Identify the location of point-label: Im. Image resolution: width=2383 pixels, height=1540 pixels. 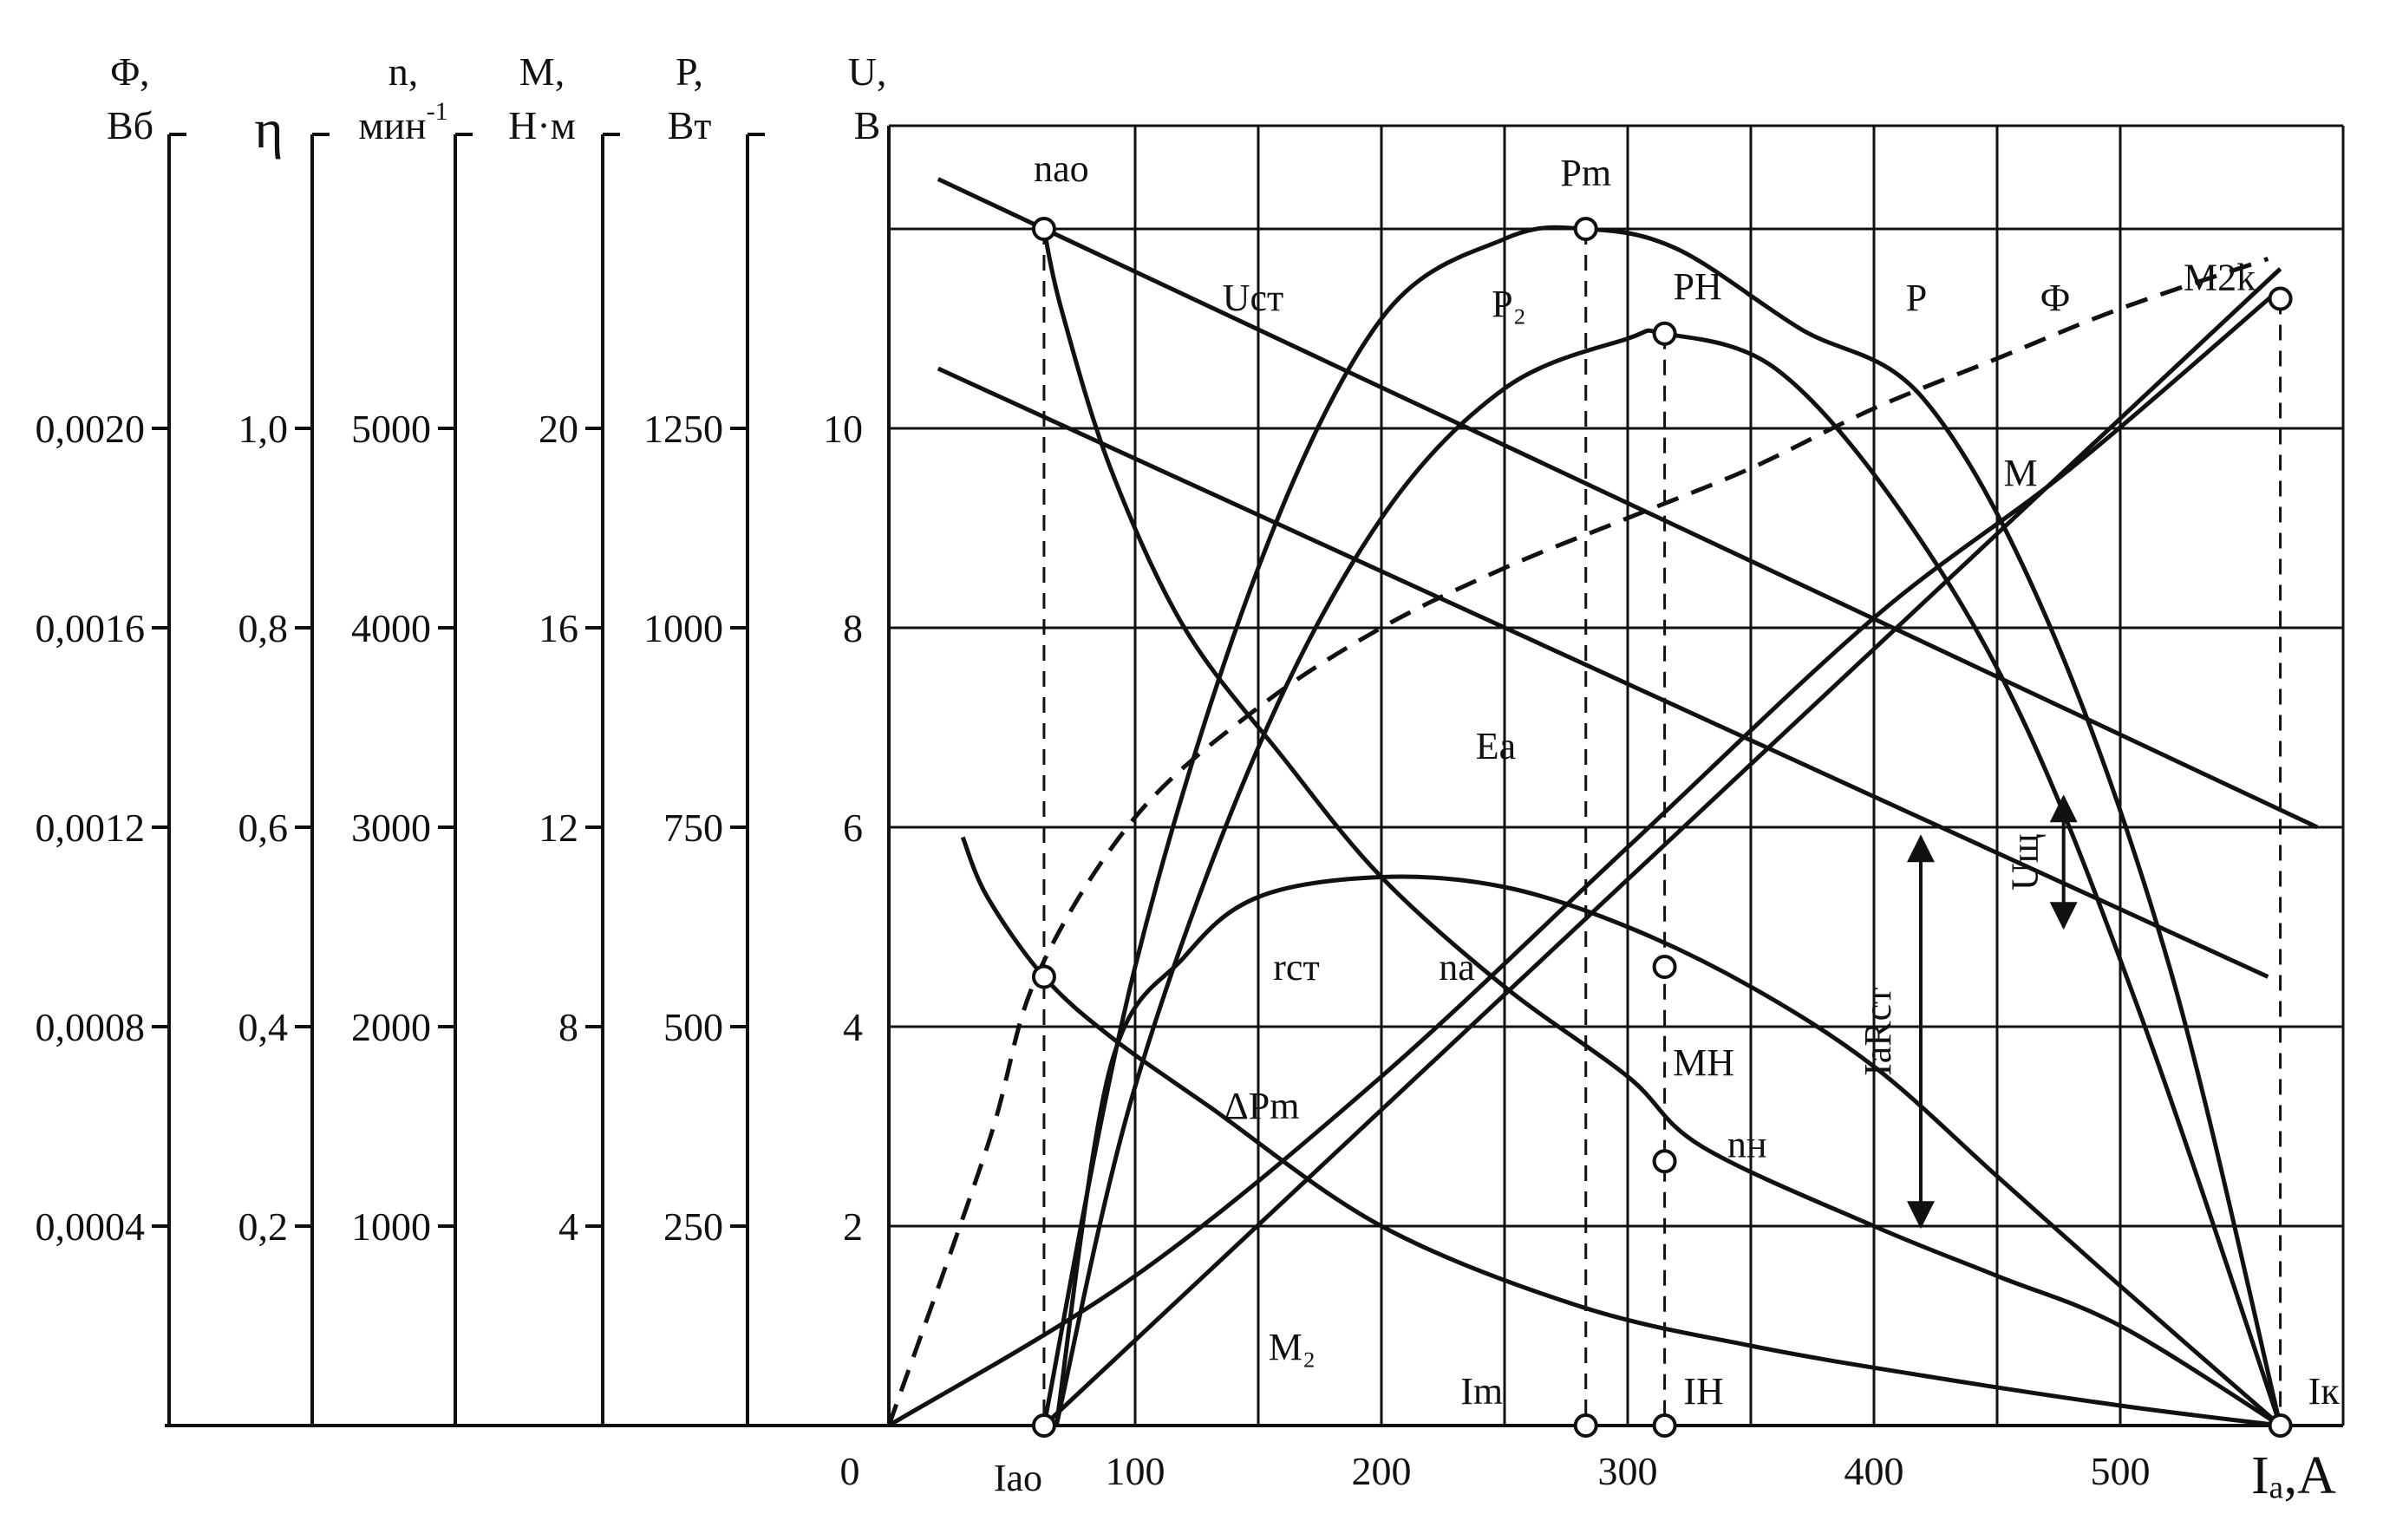
(1481, 1391).